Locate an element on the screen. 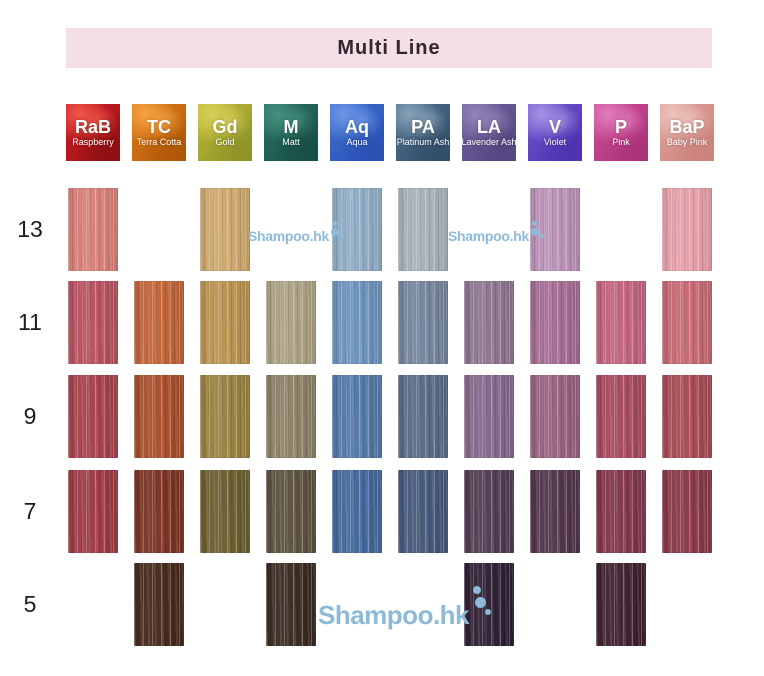  swatch-9-aq is located at coordinates (357, 416).